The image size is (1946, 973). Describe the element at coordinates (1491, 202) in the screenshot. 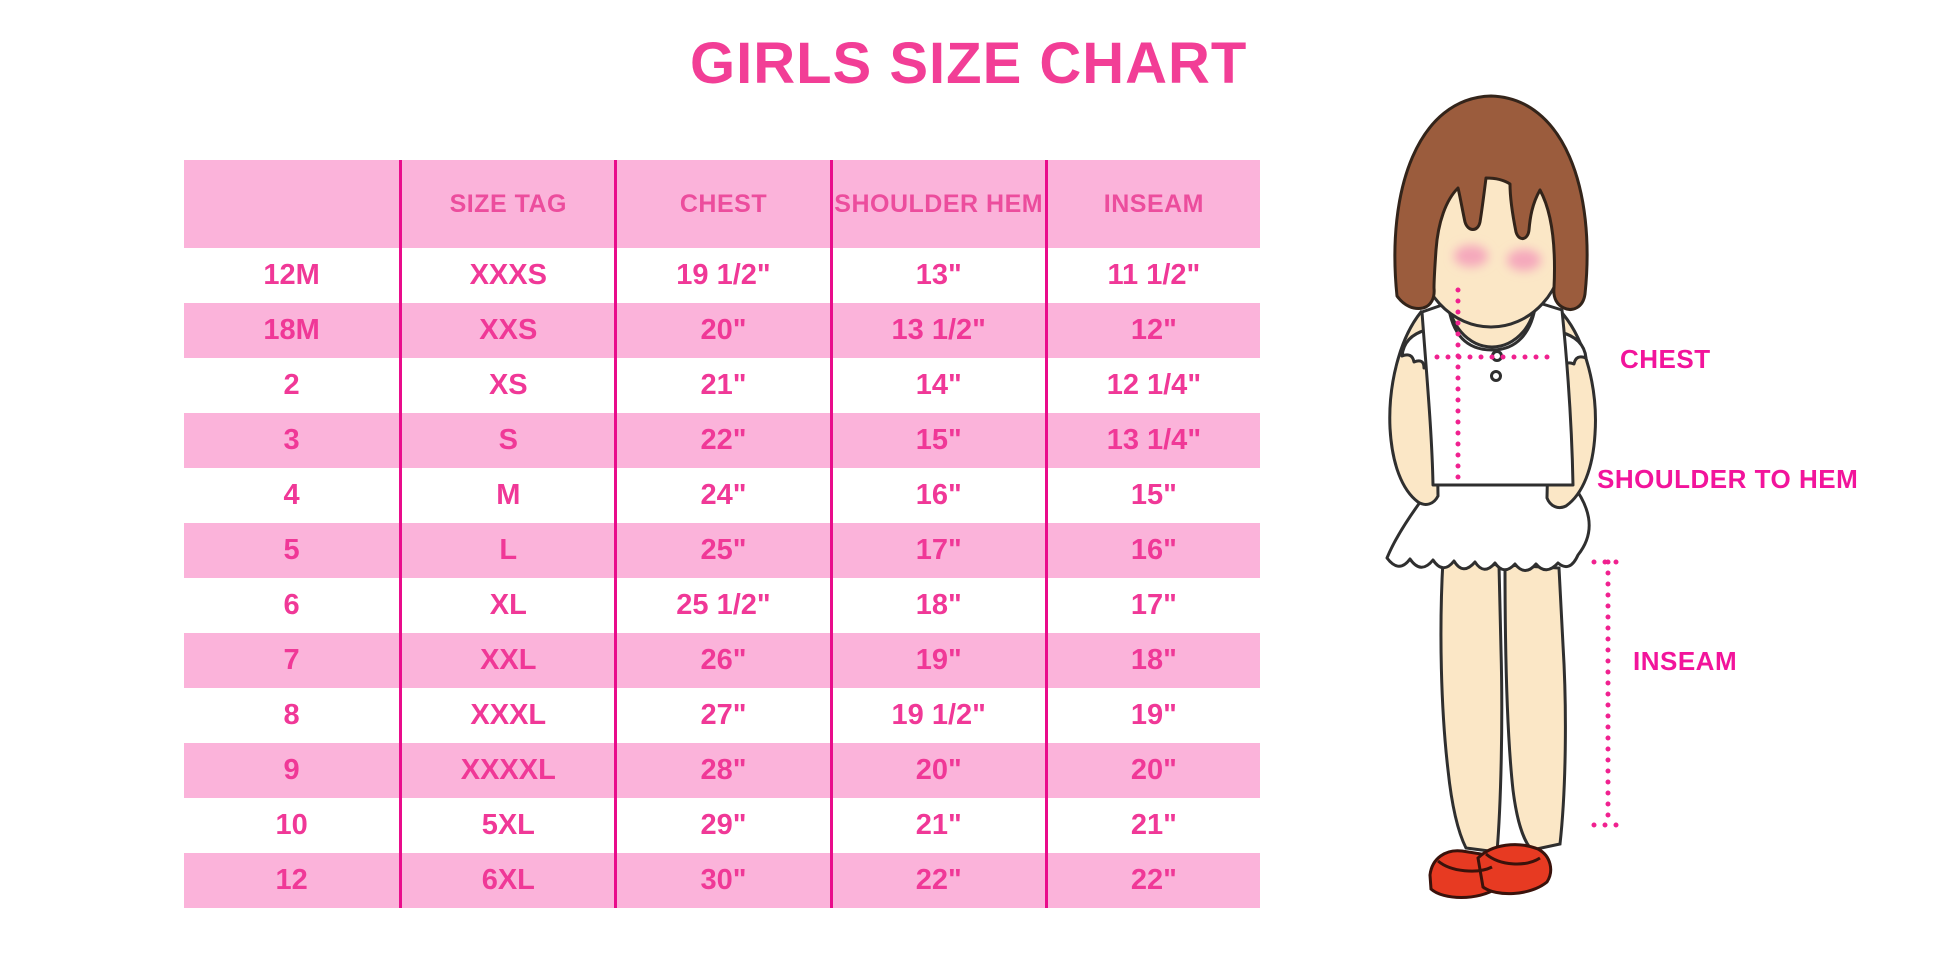

I see `girl-hair` at that location.